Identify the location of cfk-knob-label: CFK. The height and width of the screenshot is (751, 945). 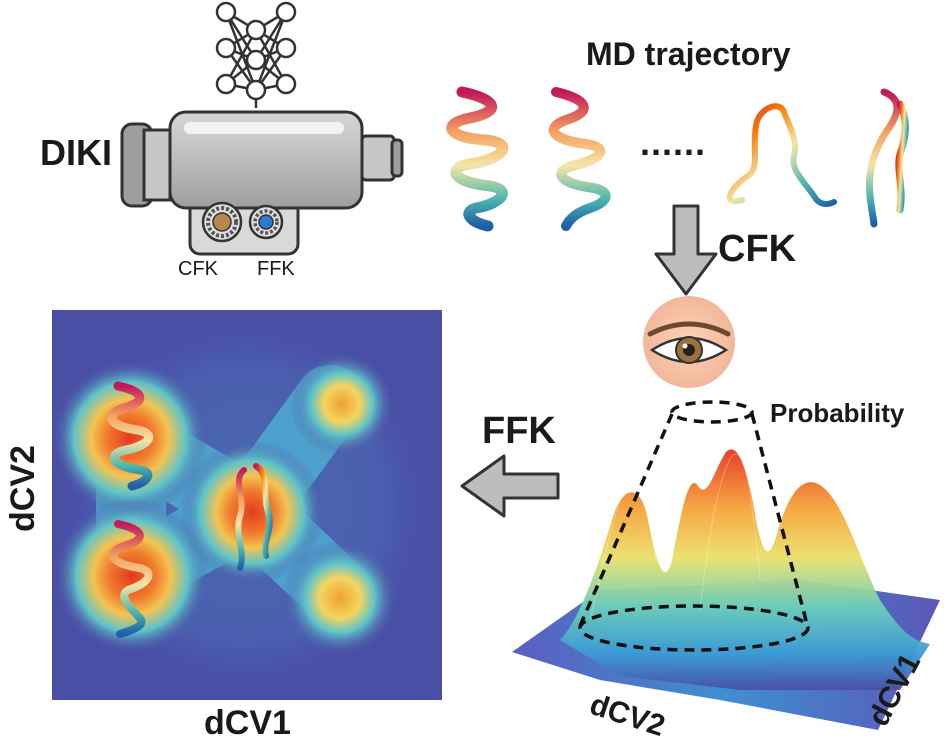
(198, 269).